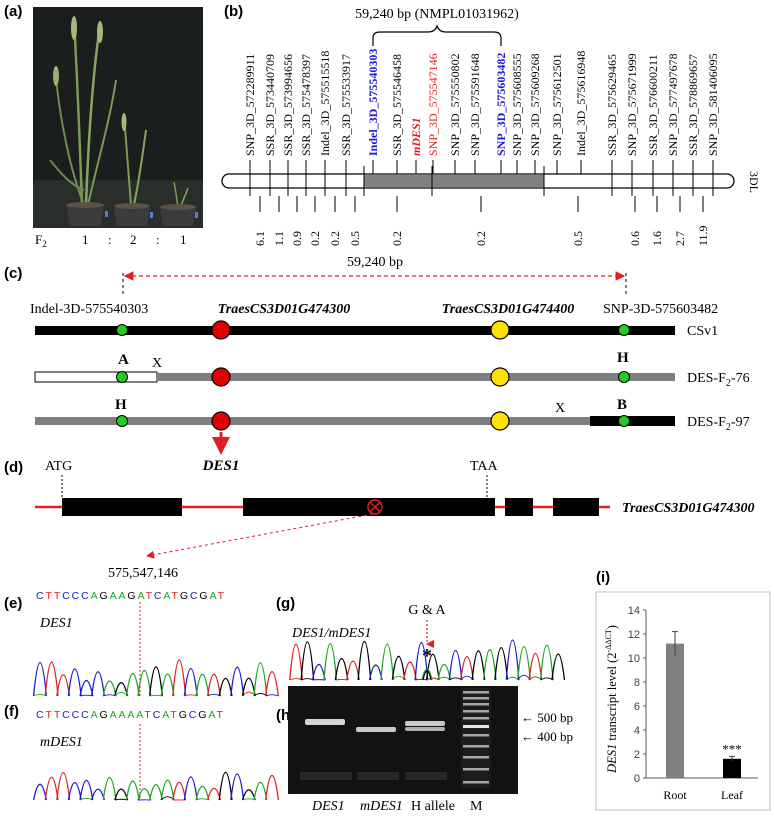 The width and height of the screenshot is (774, 819). What do you see at coordinates (183, 239) in the screenshot?
I see `ratio-3: 1` at bounding box center [183, 239].